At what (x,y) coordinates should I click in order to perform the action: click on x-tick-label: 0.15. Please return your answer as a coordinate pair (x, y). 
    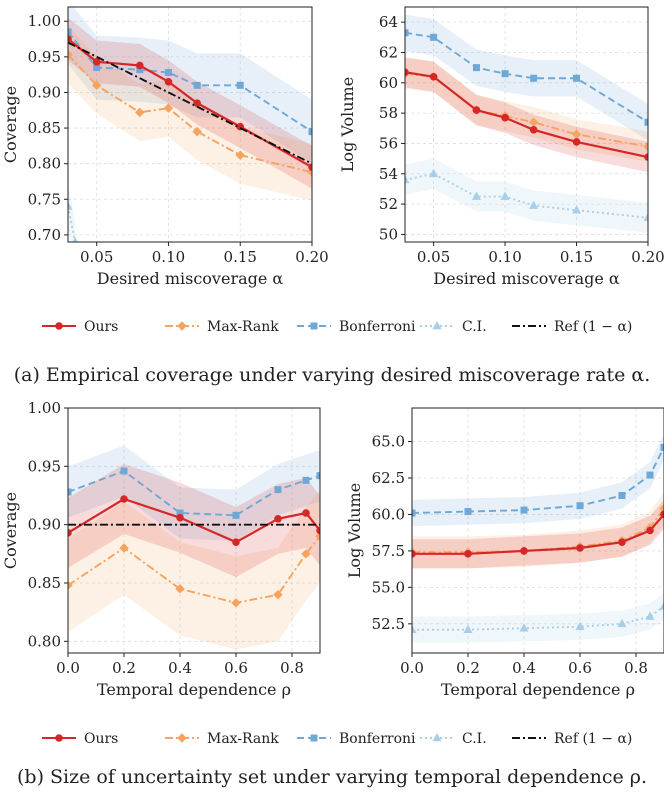
    Looking at the image, I should click on (576, 257).